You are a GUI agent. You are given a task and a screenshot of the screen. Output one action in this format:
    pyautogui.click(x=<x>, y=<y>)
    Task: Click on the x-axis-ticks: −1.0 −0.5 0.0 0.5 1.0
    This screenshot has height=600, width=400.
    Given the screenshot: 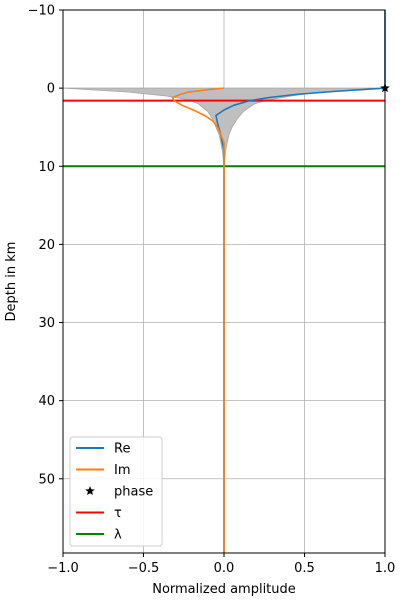 What is the action you would take?
    pyautogui.click(x=221, y=564)
    